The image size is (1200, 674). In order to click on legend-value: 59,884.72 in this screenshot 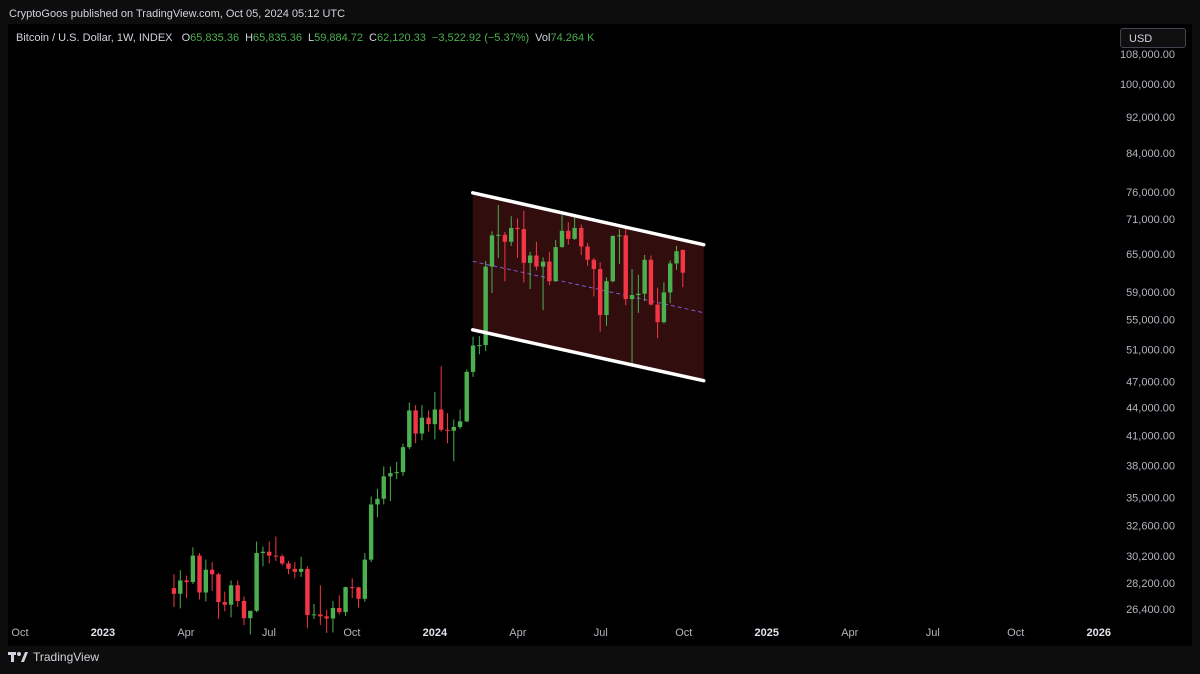, I will do `click(339, 38)`.